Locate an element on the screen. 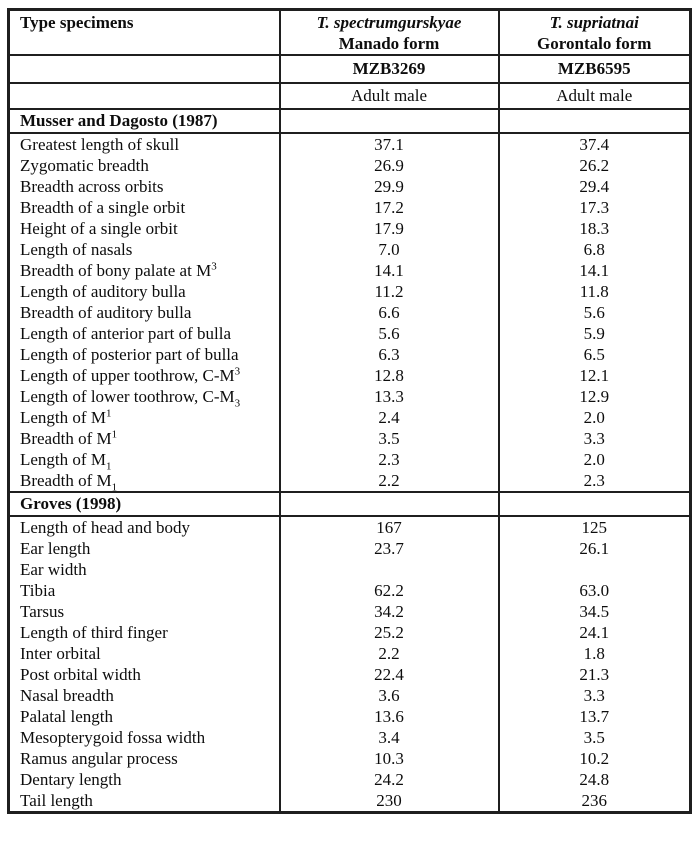 Image resolution: width=696 pixels, height=841 pixels. value-manado: 25.2 is located at coordinates (389, 632).